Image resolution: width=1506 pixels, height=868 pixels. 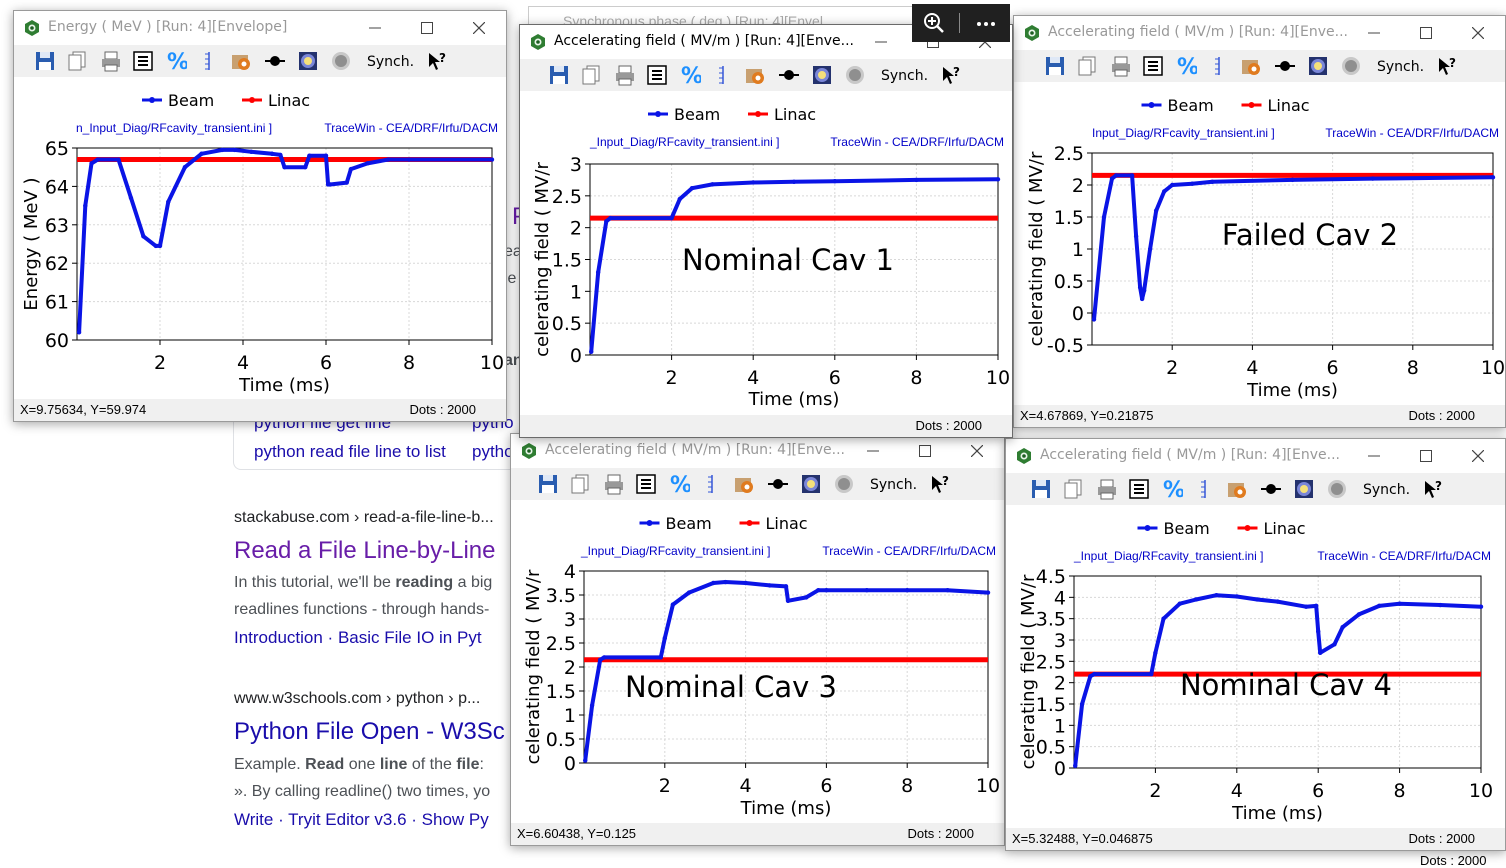 I want to click on related-search-link: python read file line to list, so click(x=350, y=451).